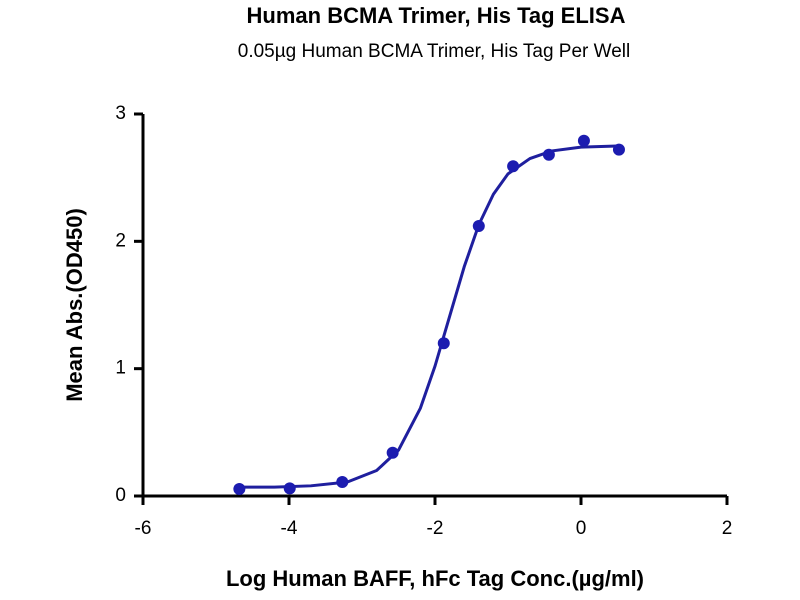 This screenshot has height=600, width=800. Describe the element at coordinates (143, 528) in the screenshot. I see `x-tick-label: -6` at that location.